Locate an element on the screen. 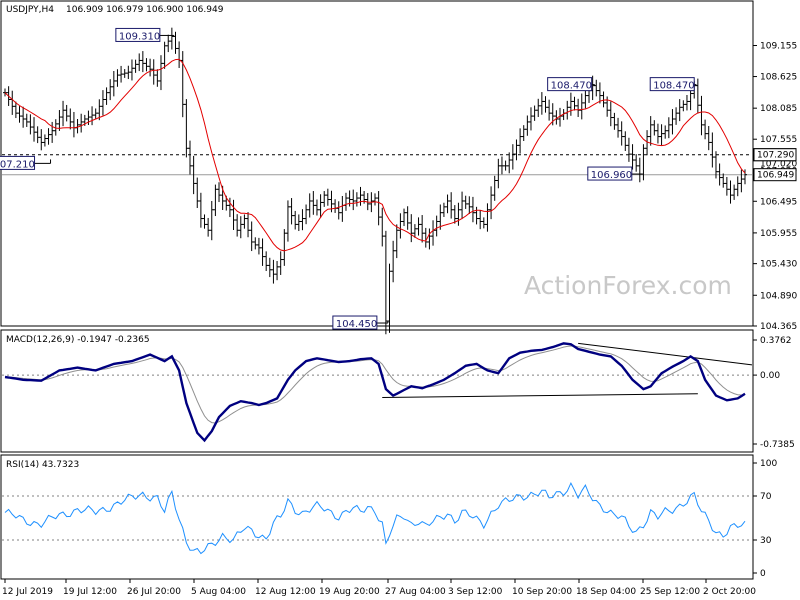 This screenshot has height=600, width=800. time-axis-label: 27 Aug 04:00 is located at coordinates (415, 592).